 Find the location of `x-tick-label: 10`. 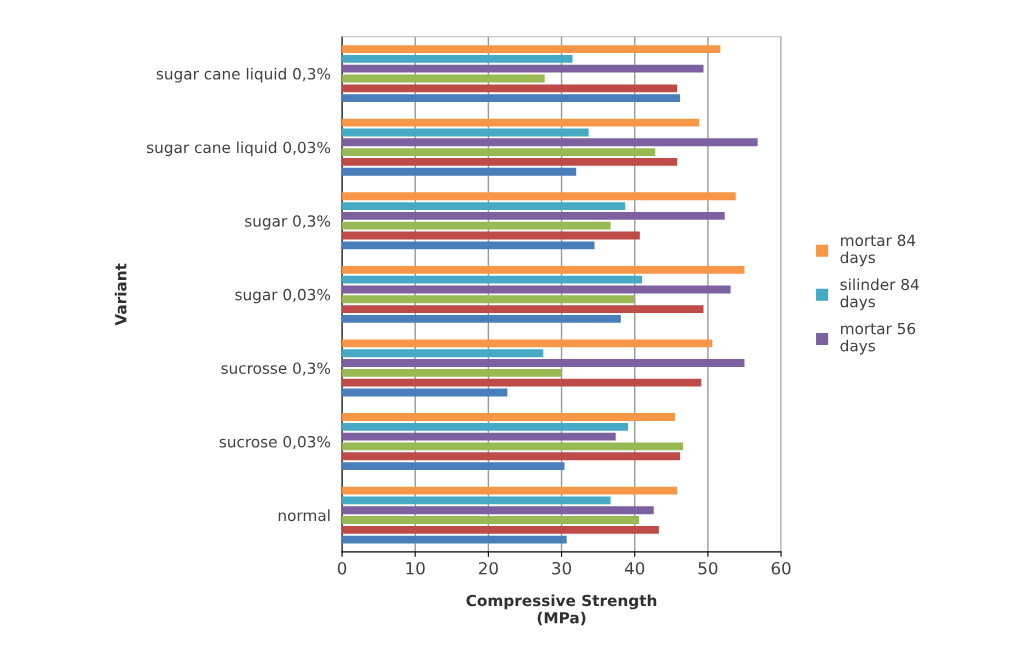

x-tick-label: 10 is located at coordinates (415, 568).